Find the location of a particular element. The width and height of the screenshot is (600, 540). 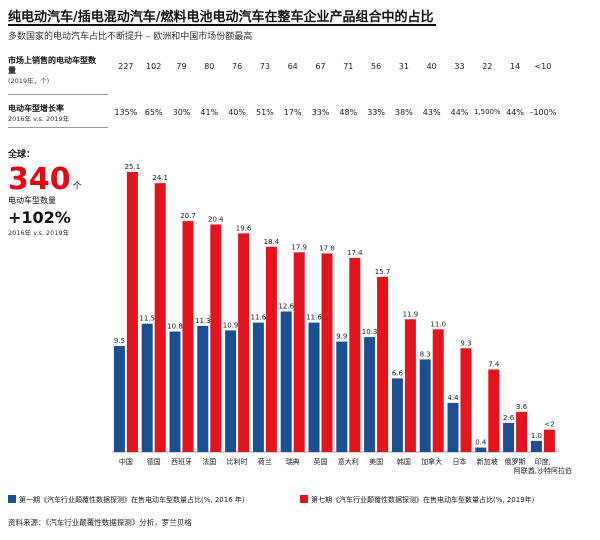

data-label-2019: 19.6 is located at coordinates (244, 228).